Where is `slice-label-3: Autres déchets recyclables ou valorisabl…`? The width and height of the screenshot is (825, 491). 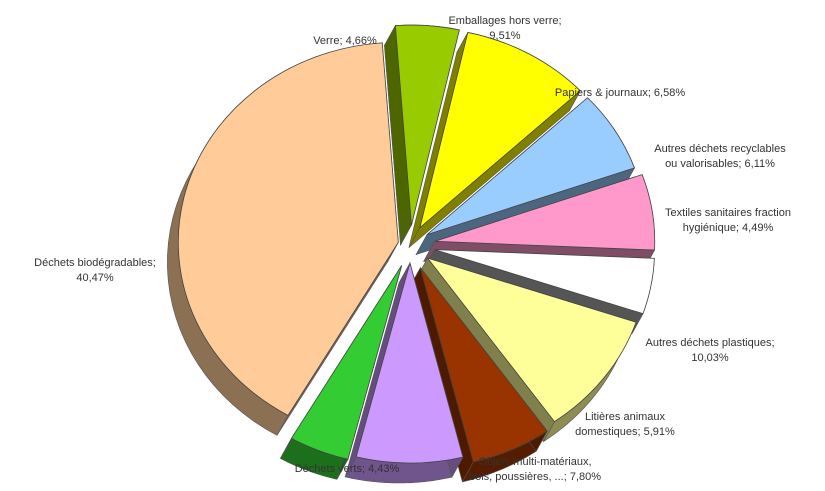
slice-label-3: Autres déchets recyclables ou valorisabl… is located at coordinates (720, 156).